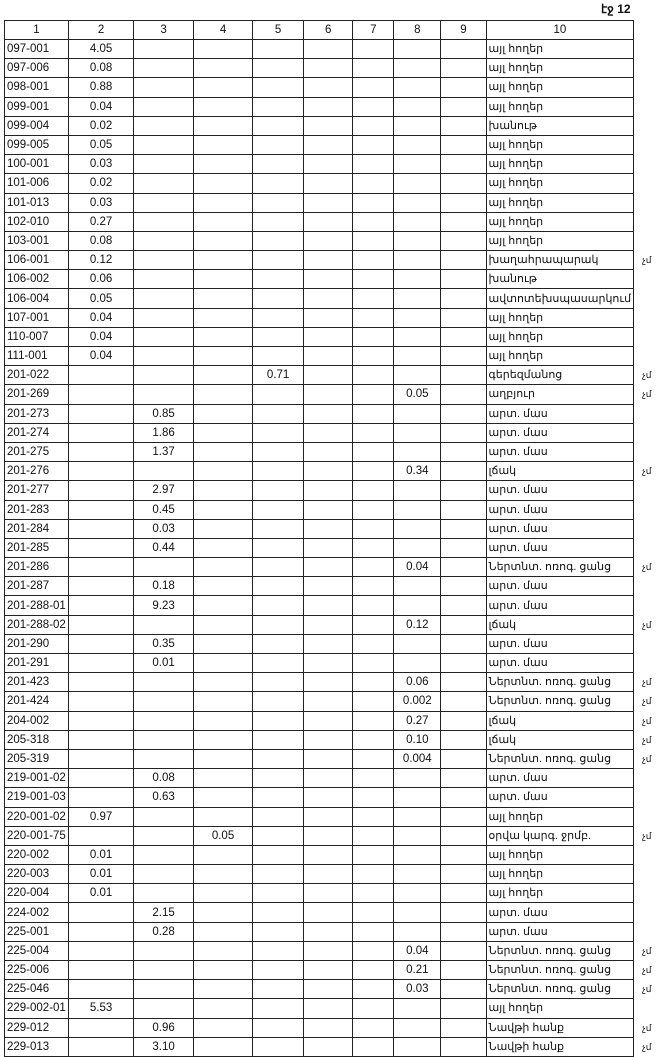 This screenshot has height=1057, width=663. What do you see at coordinates (333, 663) in the screenshot?
I see `table-row: 201-291 0.01 արտ. մաս` at bounding box center [333, 663].